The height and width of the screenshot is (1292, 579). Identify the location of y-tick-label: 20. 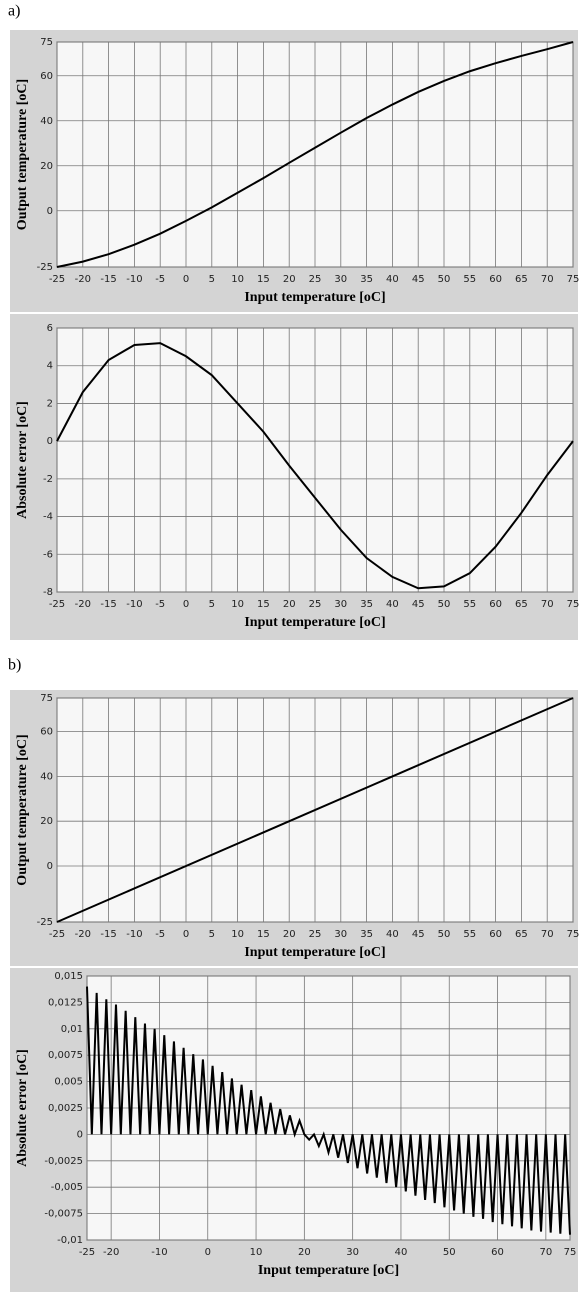
(46, 821).